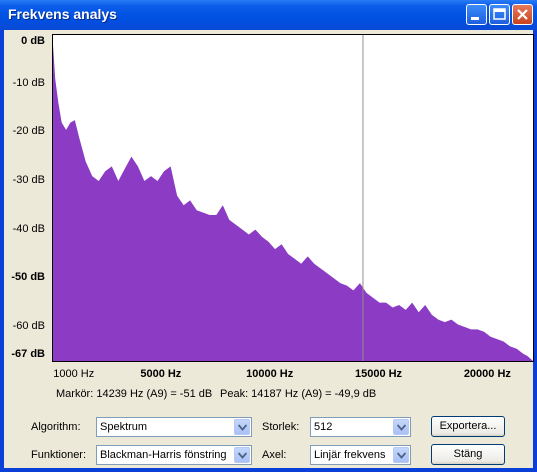 The width and height of the screenshot is (537, 472). What do you see at coordinates (28, 82) in the screenshot?
I see `y-tick-label: -10 dB` at bounding box center [28, 82].